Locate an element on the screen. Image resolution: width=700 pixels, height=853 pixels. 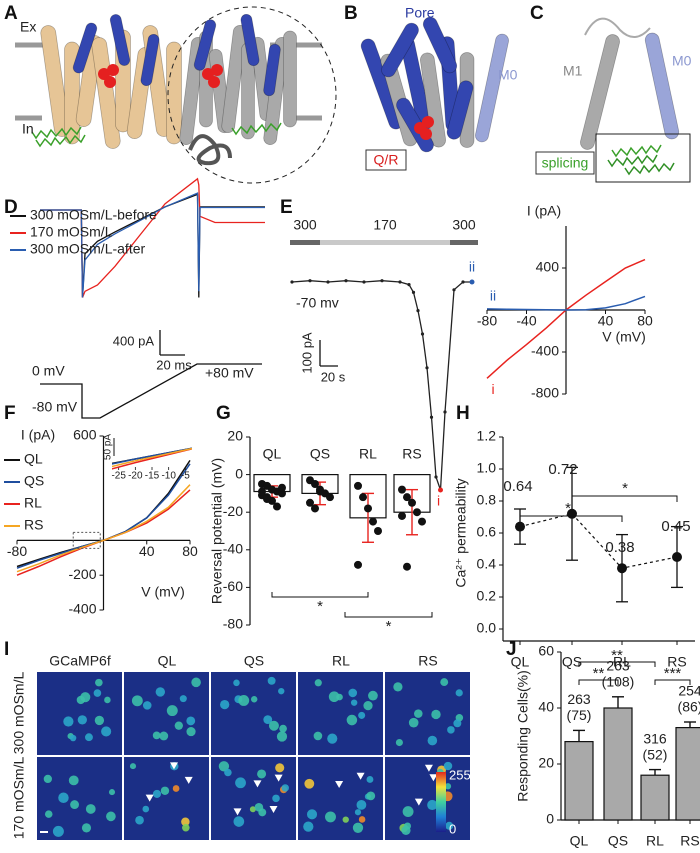
column-label: GCaMP6f is located at coordinates (80, 661).